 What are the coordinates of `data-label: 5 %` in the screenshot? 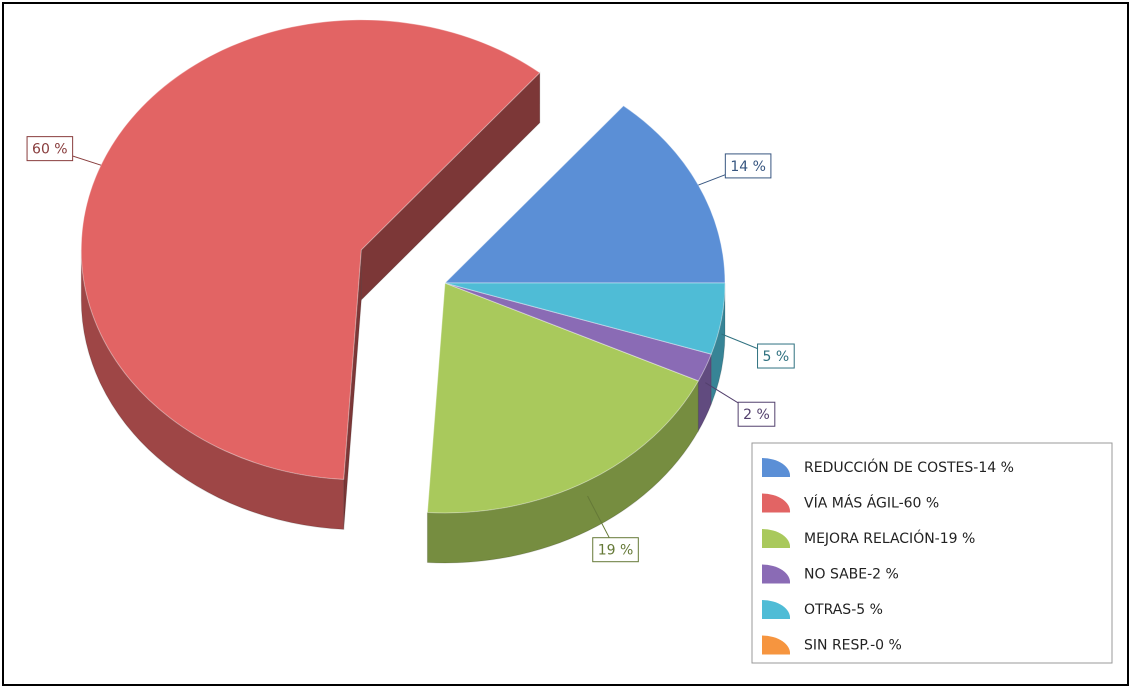 It's located at (776, 357).